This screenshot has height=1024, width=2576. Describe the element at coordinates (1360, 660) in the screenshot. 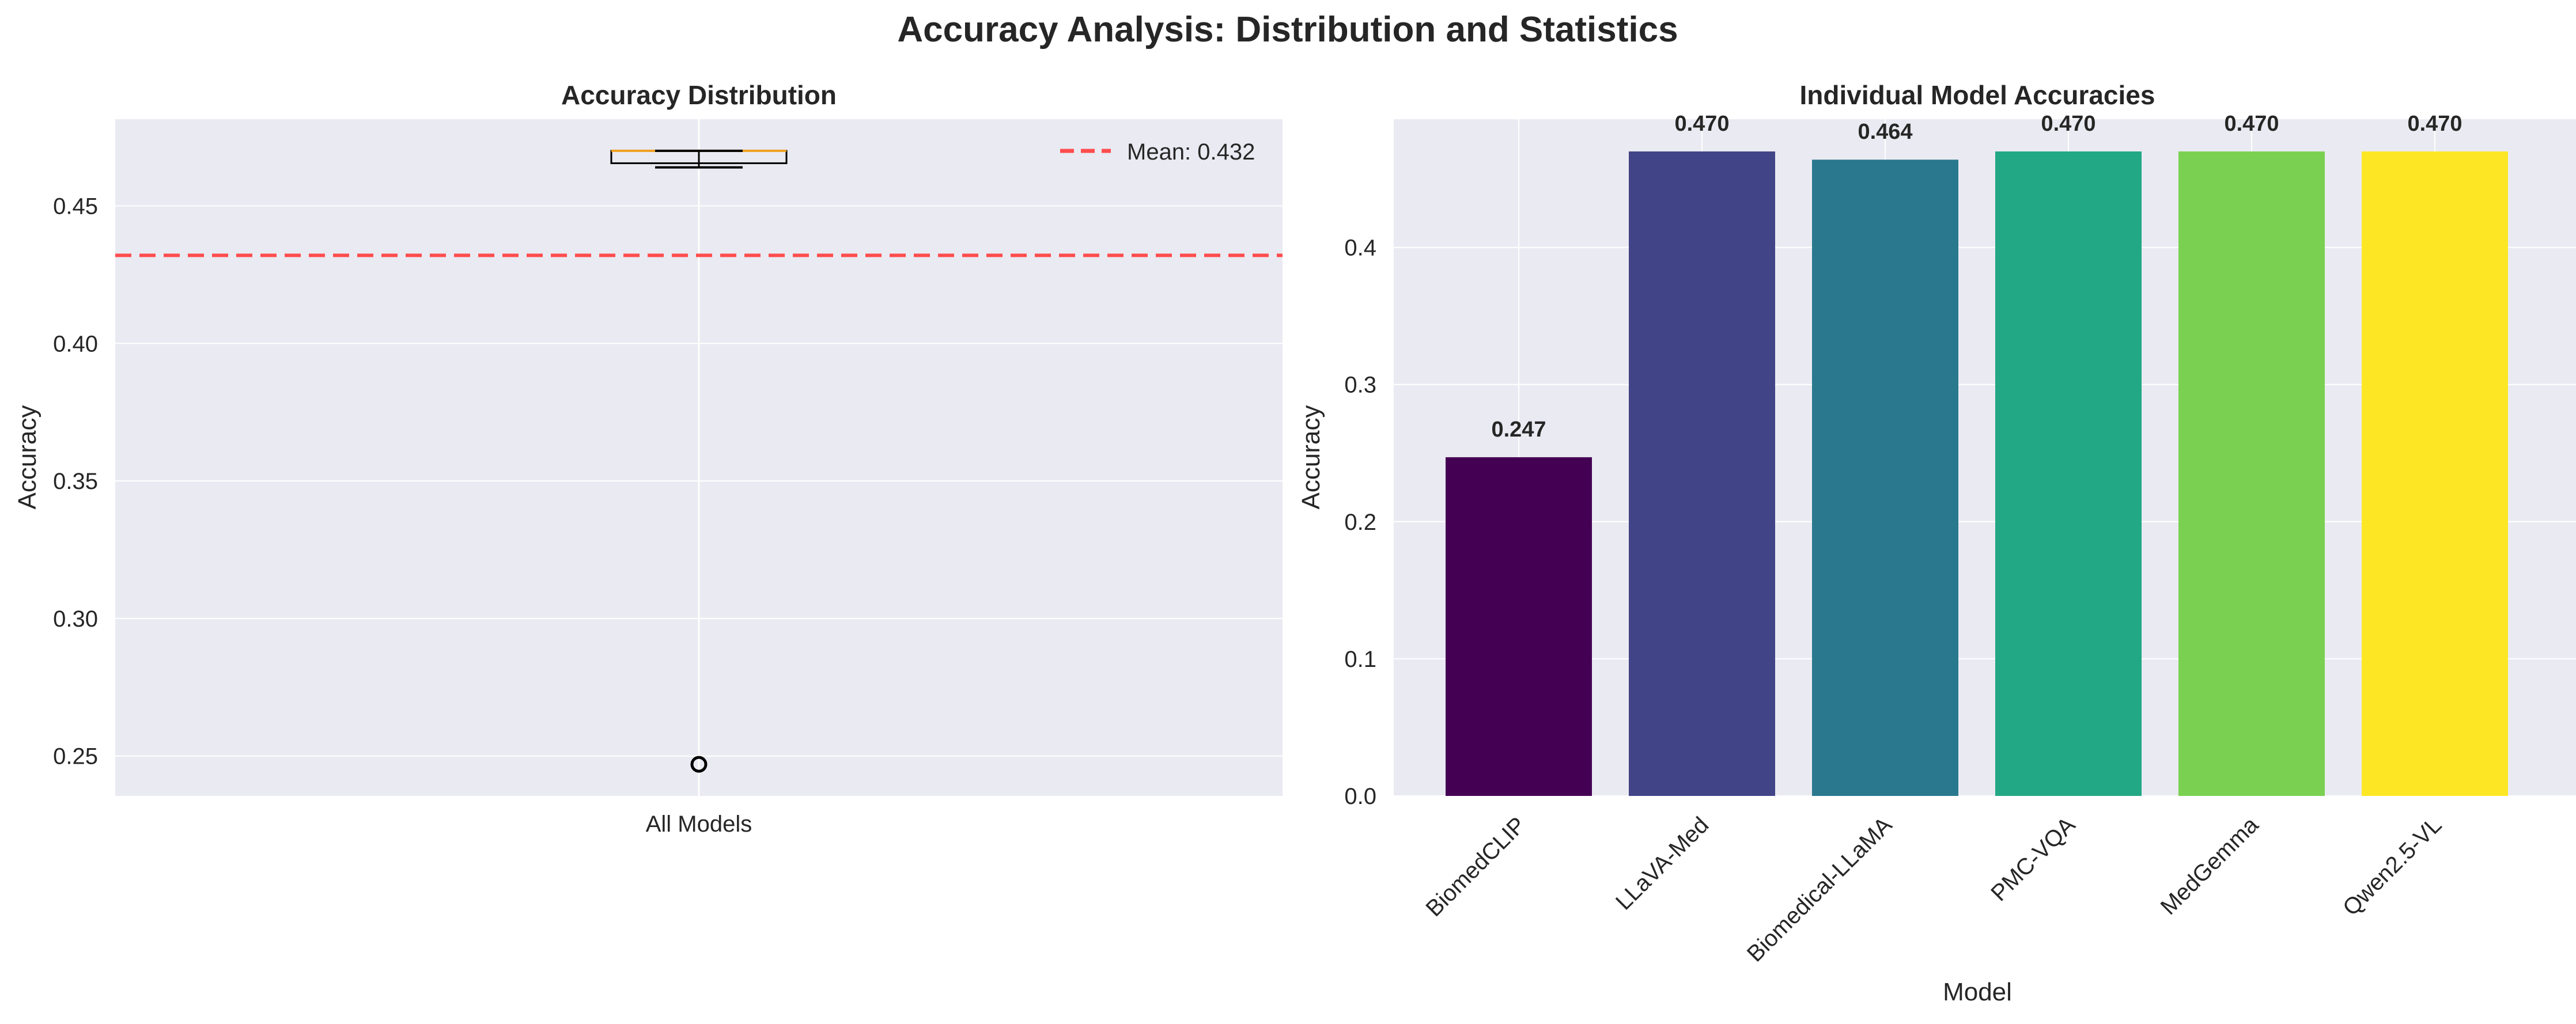

I see `y-tick-label: 0.1` at that location.